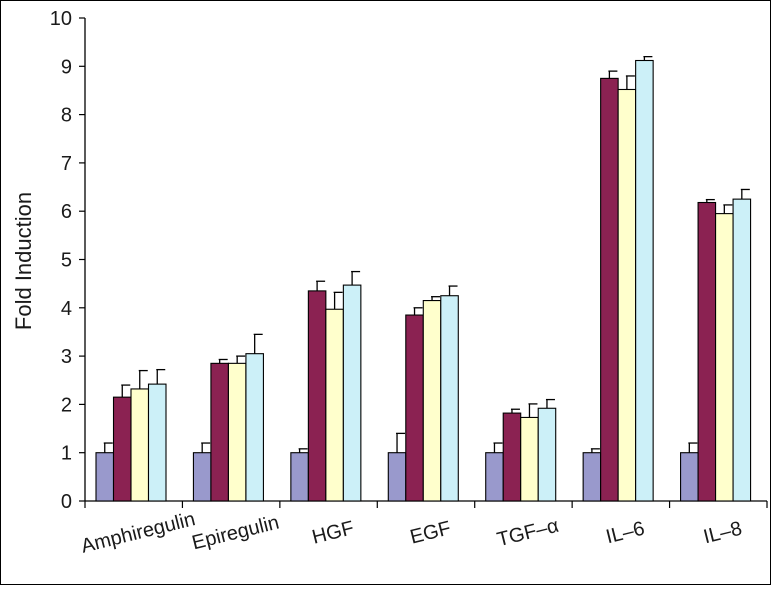 The height and width of the screenshot is (589, 771). I want to click on x-tick-label: EGF, so click(430, 532).